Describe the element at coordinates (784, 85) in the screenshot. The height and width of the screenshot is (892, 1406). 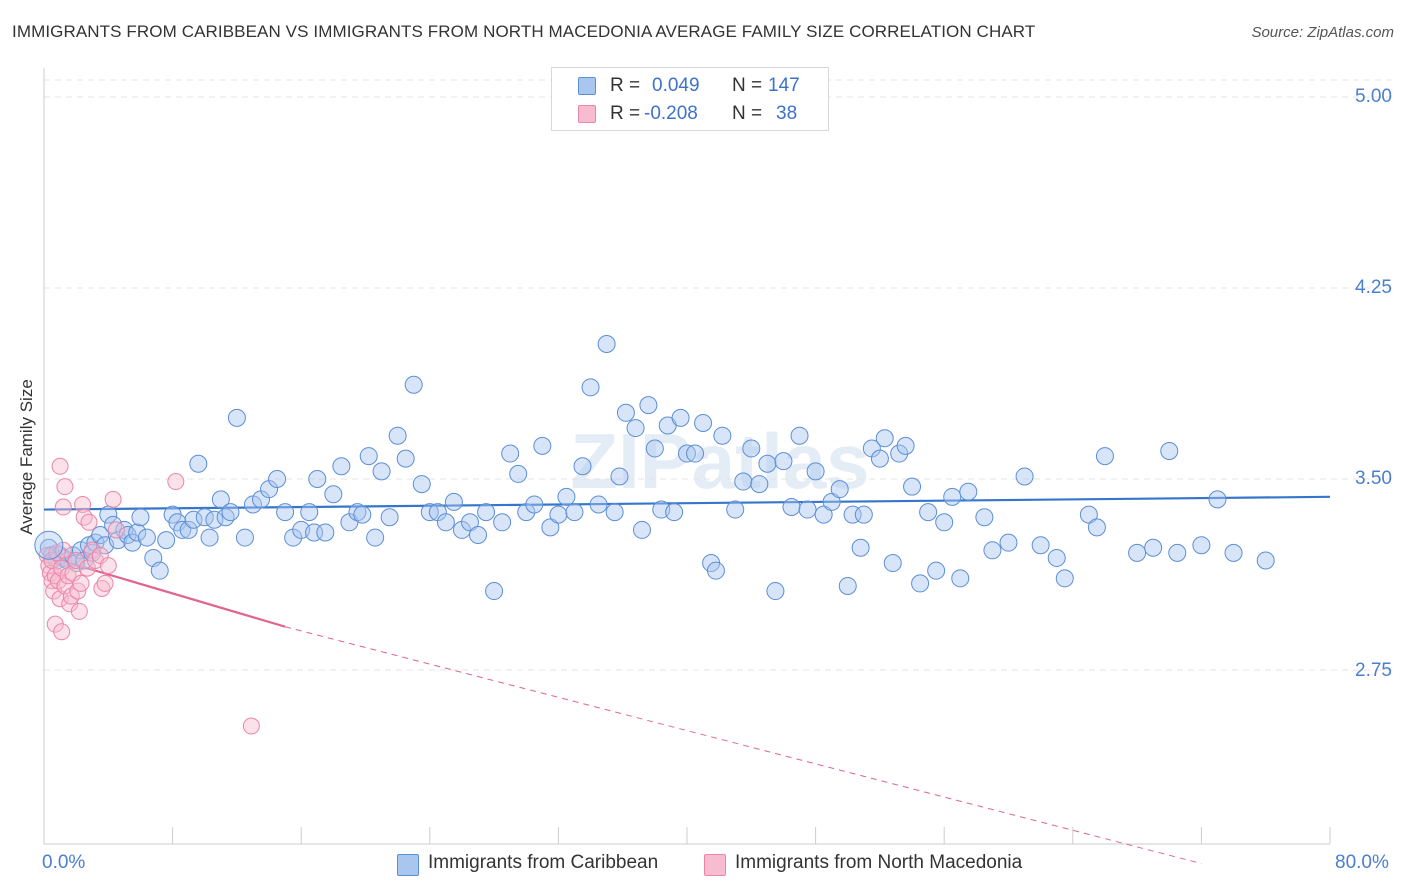
I see `n-value: 147` at that location.